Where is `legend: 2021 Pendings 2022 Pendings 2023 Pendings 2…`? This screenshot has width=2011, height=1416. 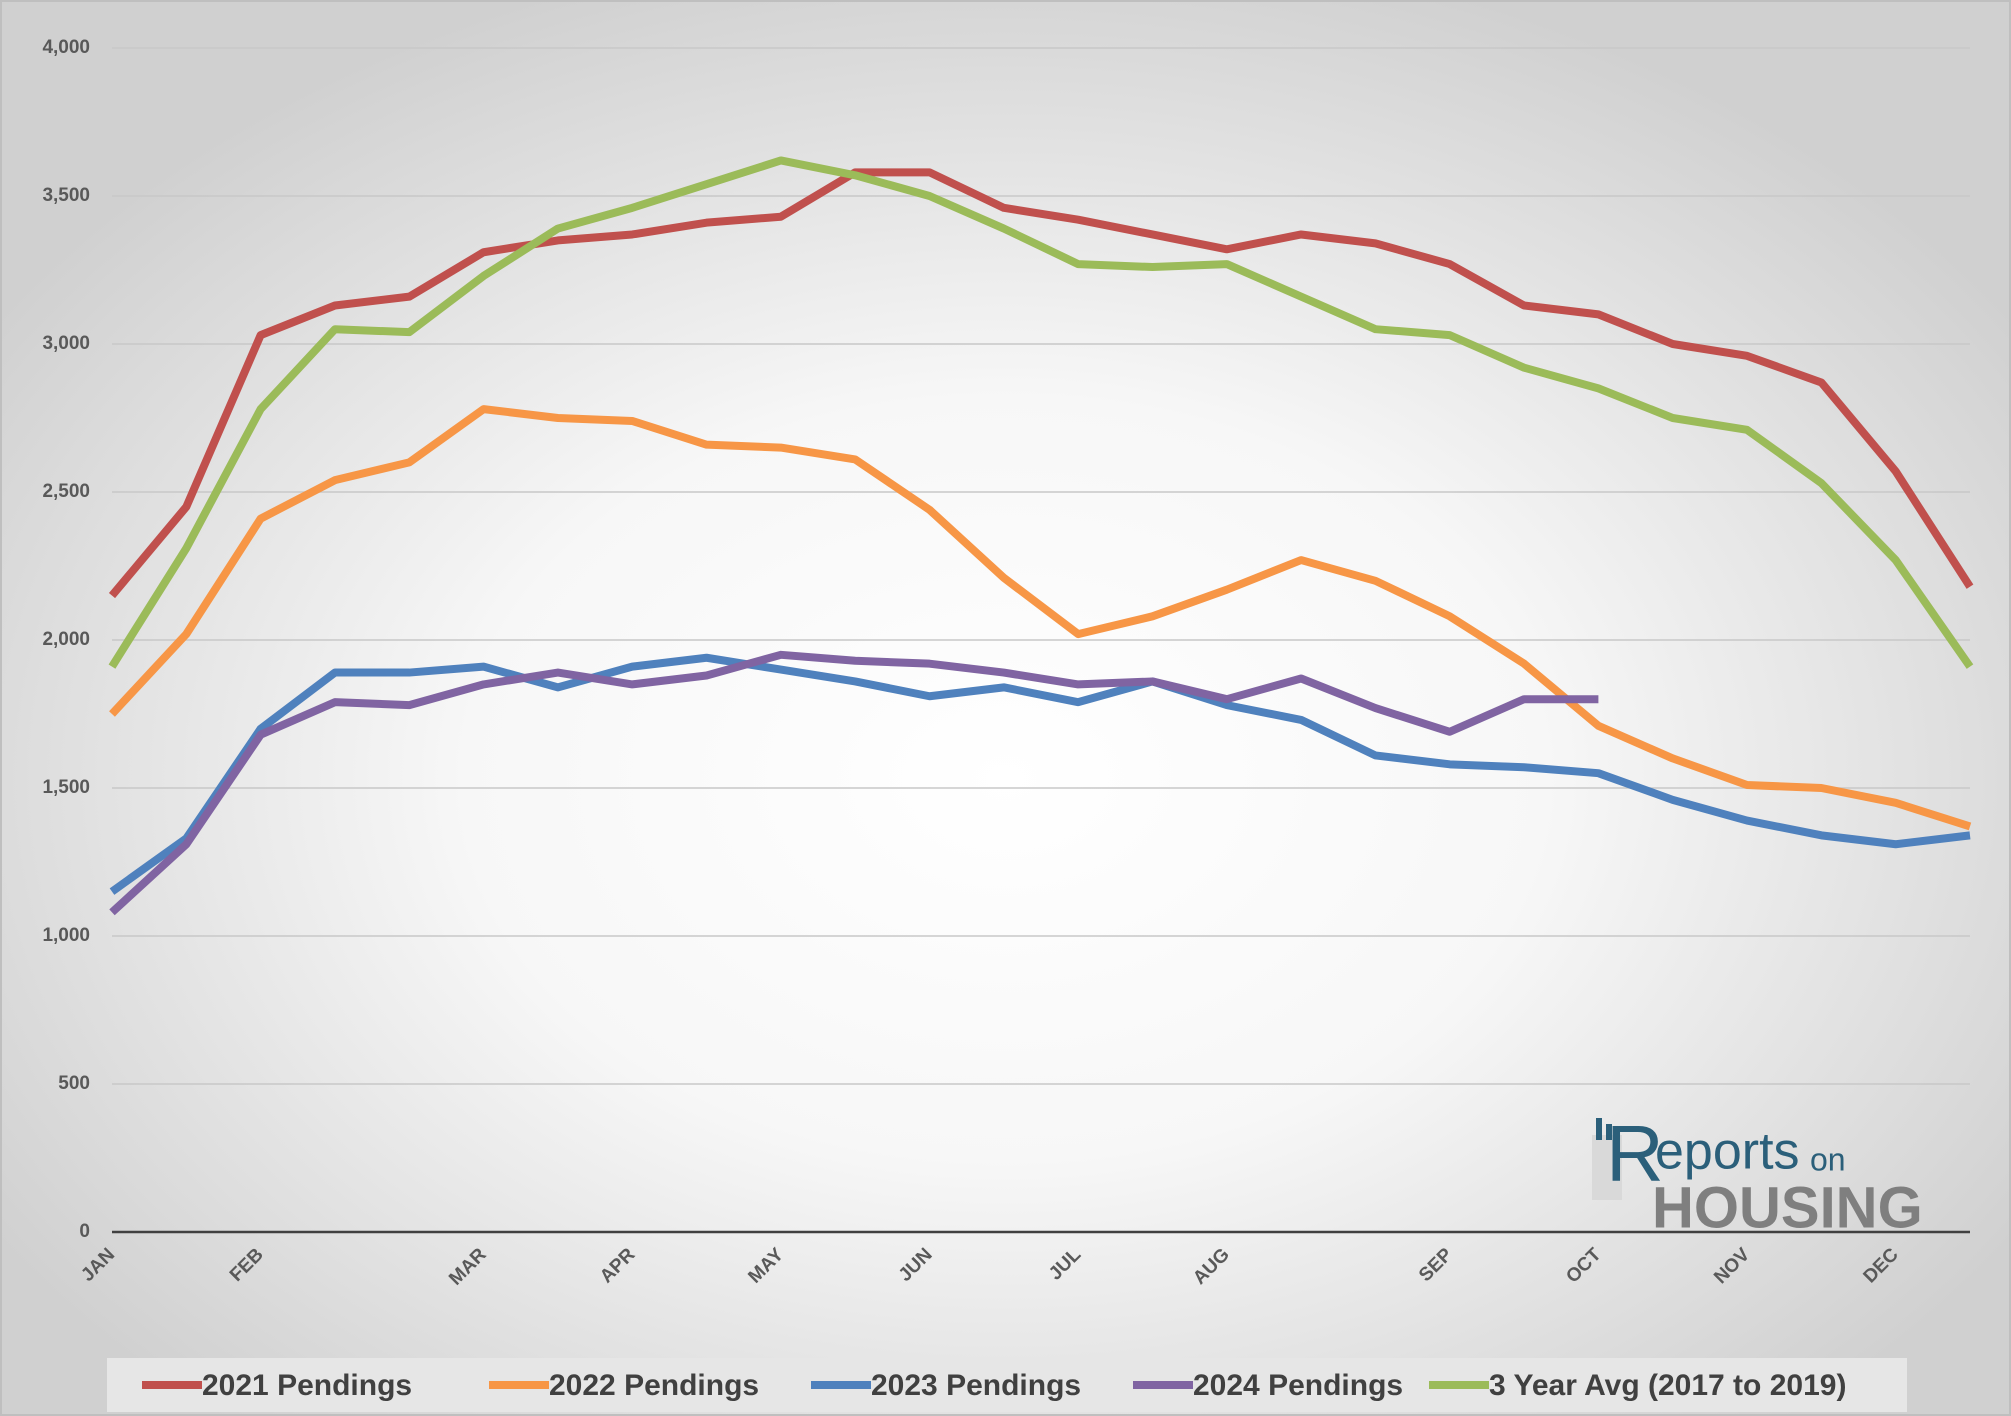
legend: 2021 Pendings 2022 Pendings 2023 Pendings 2… is located at coordinates (994, 1385).